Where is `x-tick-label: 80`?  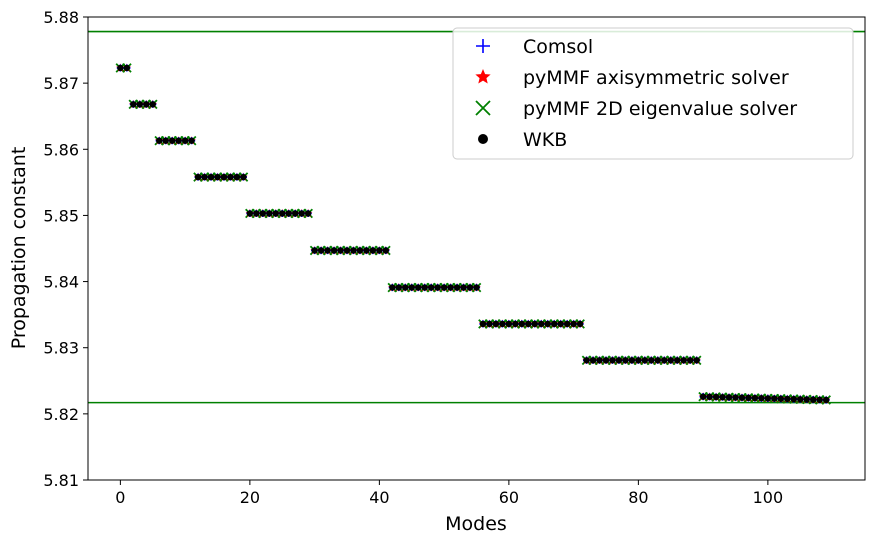
x-tick-label: 80 is located at coordinates (638, 497).